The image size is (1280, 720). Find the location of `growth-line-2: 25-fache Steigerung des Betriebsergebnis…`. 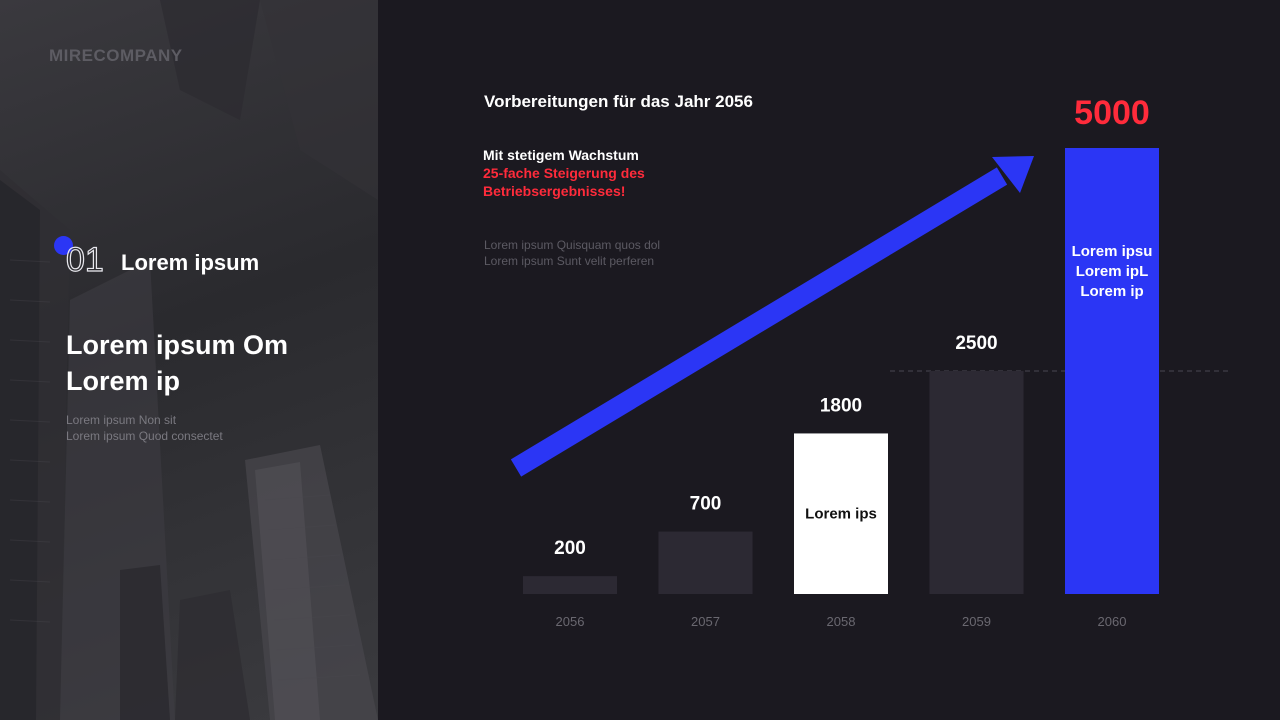

growth-line-2: 25-fache Steigerung des Betriebsergebnis… is located at coordinates (564, 182).